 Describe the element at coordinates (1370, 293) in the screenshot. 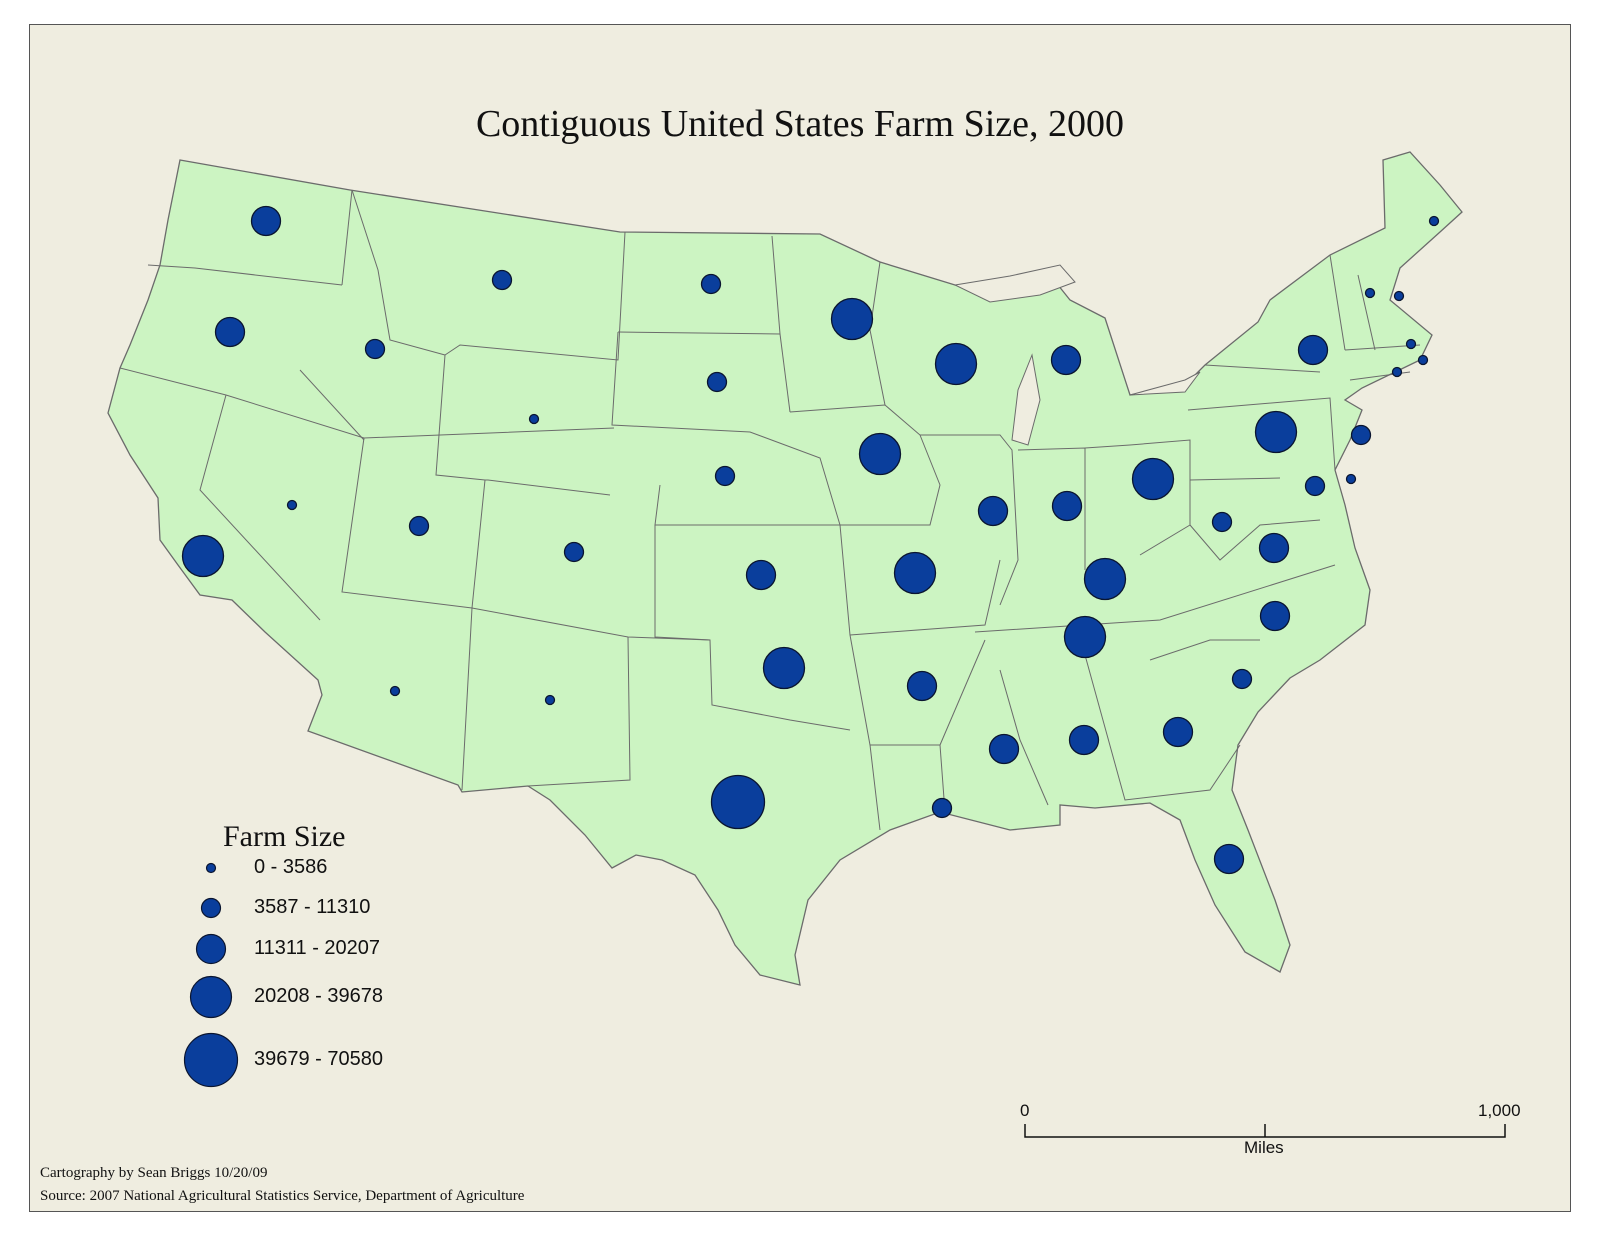

I see `symbol-vermont` at that location.